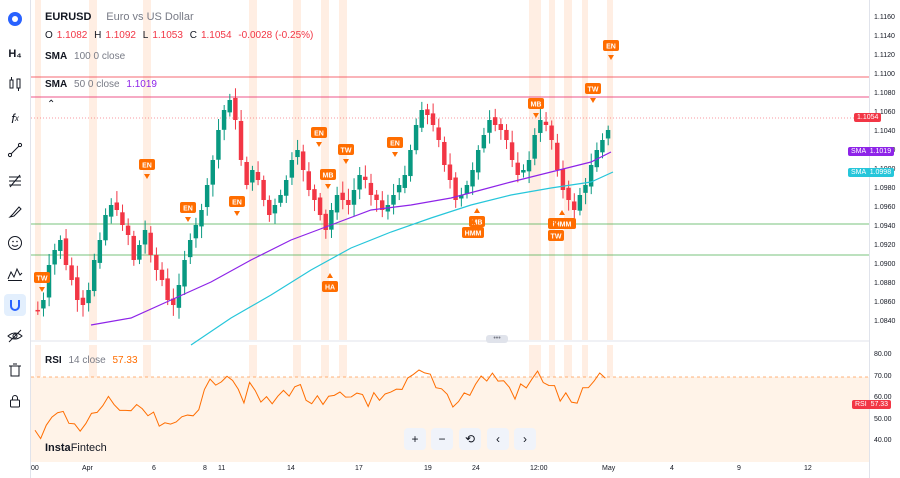 Image resolution: width=900 pixels, height=478 pixels. Describe the element at coordinates (53, 360) in the screenshot. I see `rsi-name: RSI` at that location.